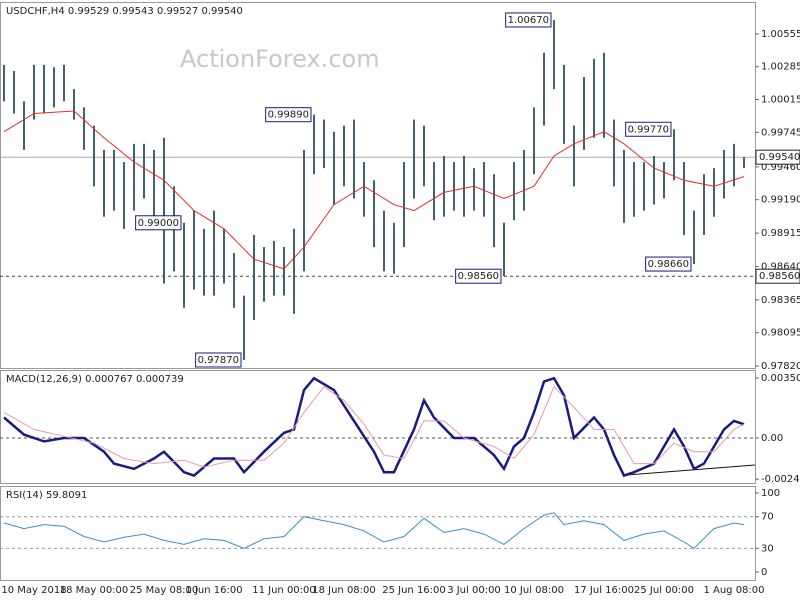  What do you see at coordinates (604, 590) in the screenshot?
I see `x-tick-label: 17 Jul 16:00` at bounding box center [604, 590].